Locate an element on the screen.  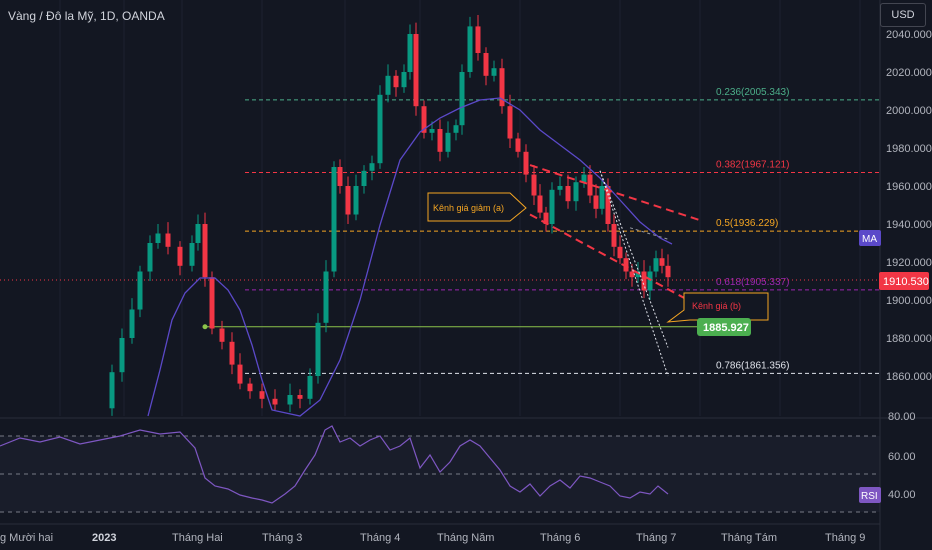
price-tick: 1980.000 is located at coordinates (909, 149).